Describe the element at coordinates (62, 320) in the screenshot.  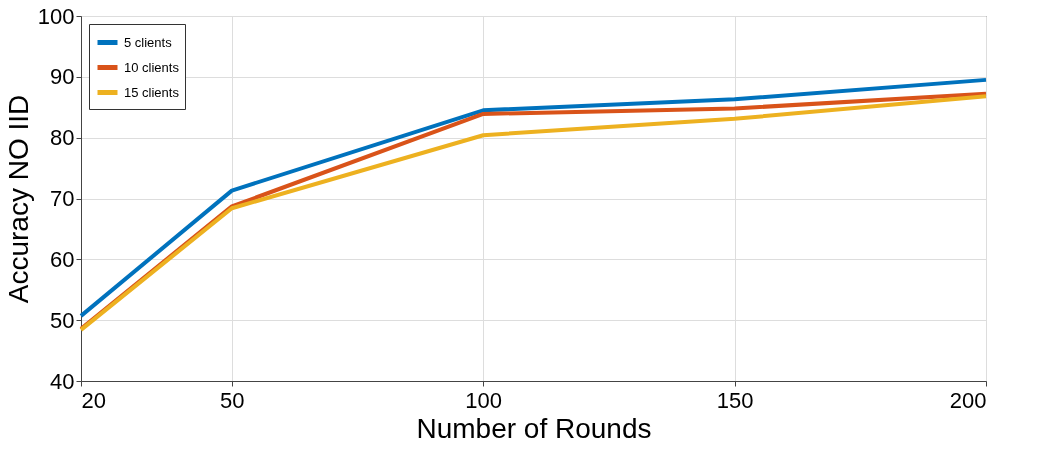
I see `y-tick-label: 50` at that location.